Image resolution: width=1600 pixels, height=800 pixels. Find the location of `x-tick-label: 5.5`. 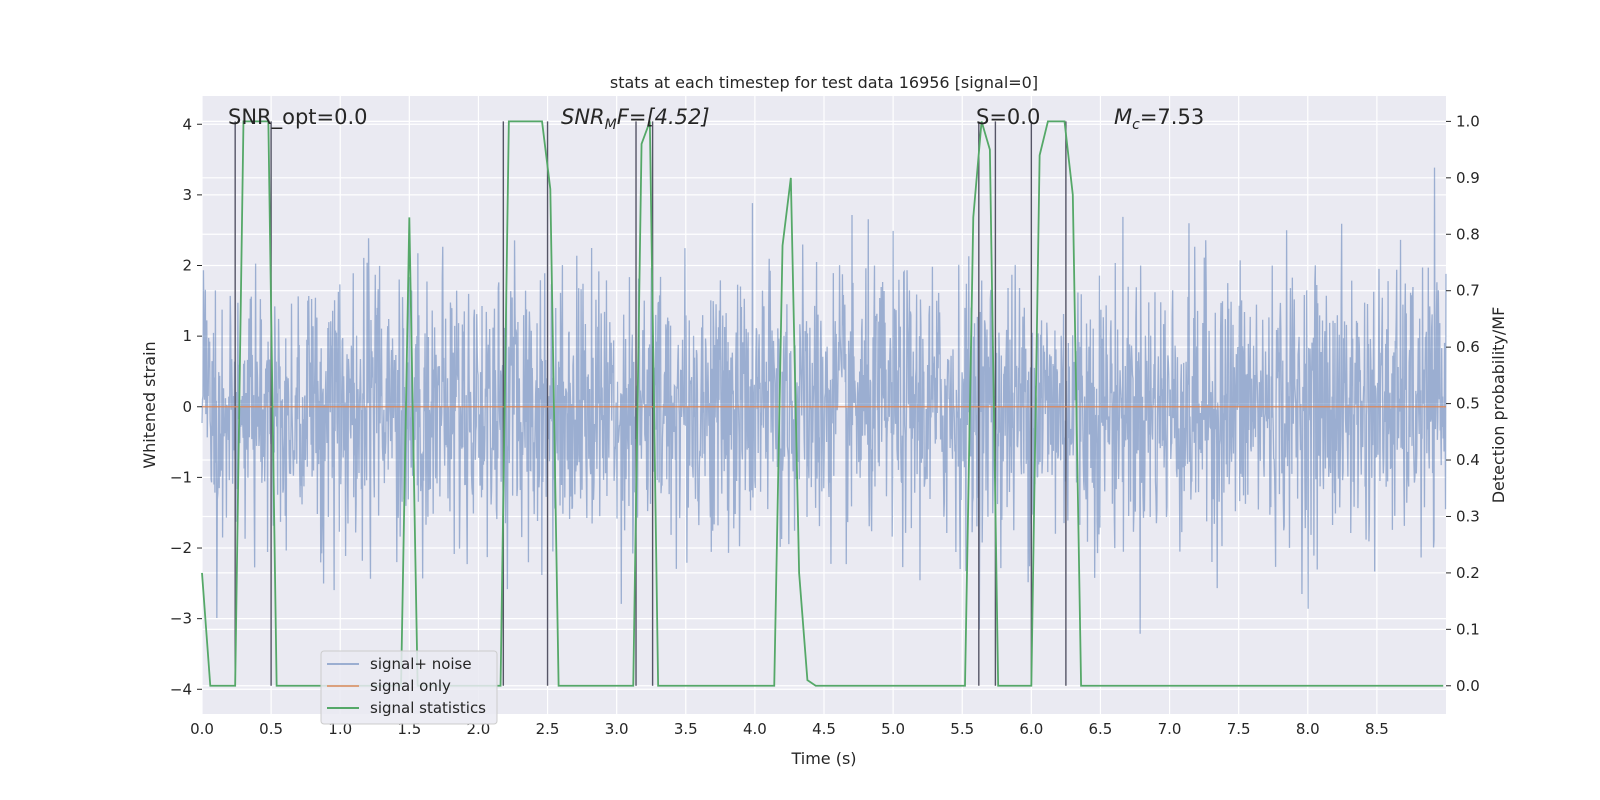

x-tick-label: 5.5 is located at coordinates (962, 729).